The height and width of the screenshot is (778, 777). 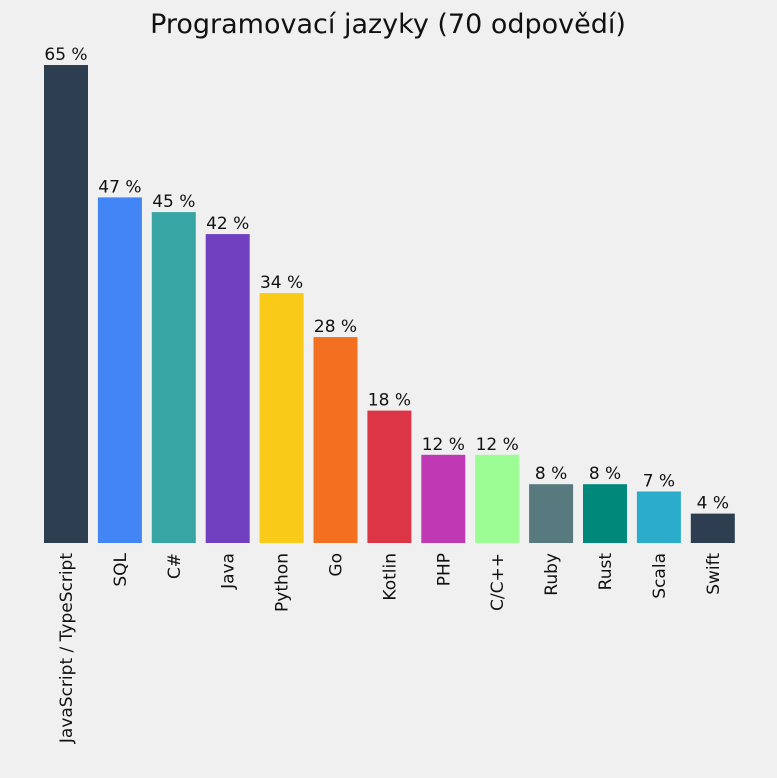 What do you see at coordinates (229, 571) in the screenshot?
I see `x-tick-label-3: Java` at bounding box center [229, 571].